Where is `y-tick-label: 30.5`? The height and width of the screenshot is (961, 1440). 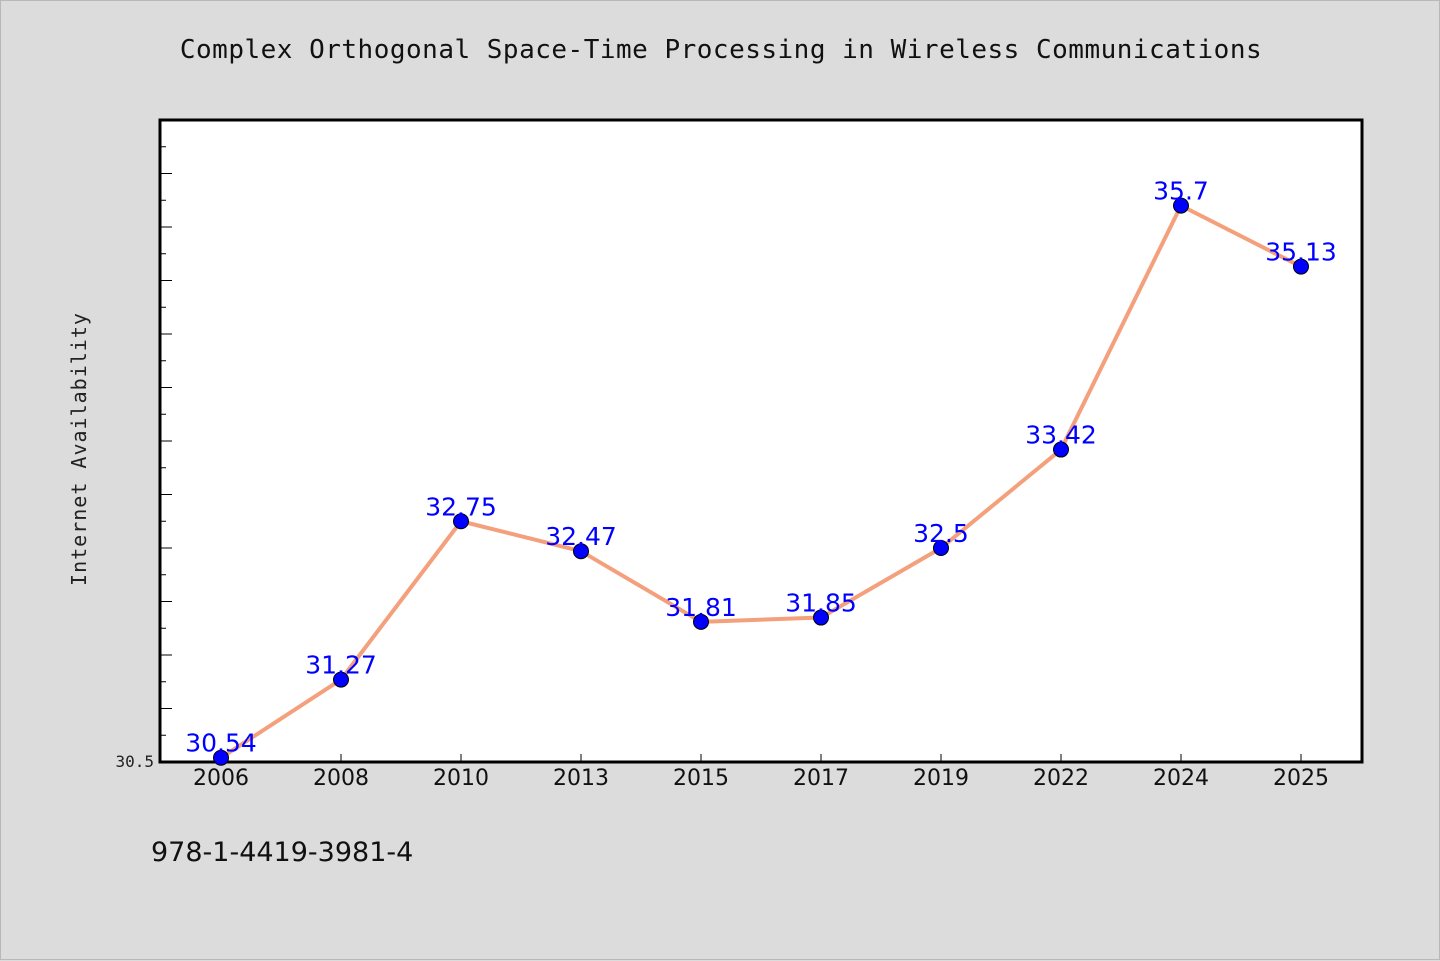 y-tick-label: 30.5 is located at coordinates (134, 761).